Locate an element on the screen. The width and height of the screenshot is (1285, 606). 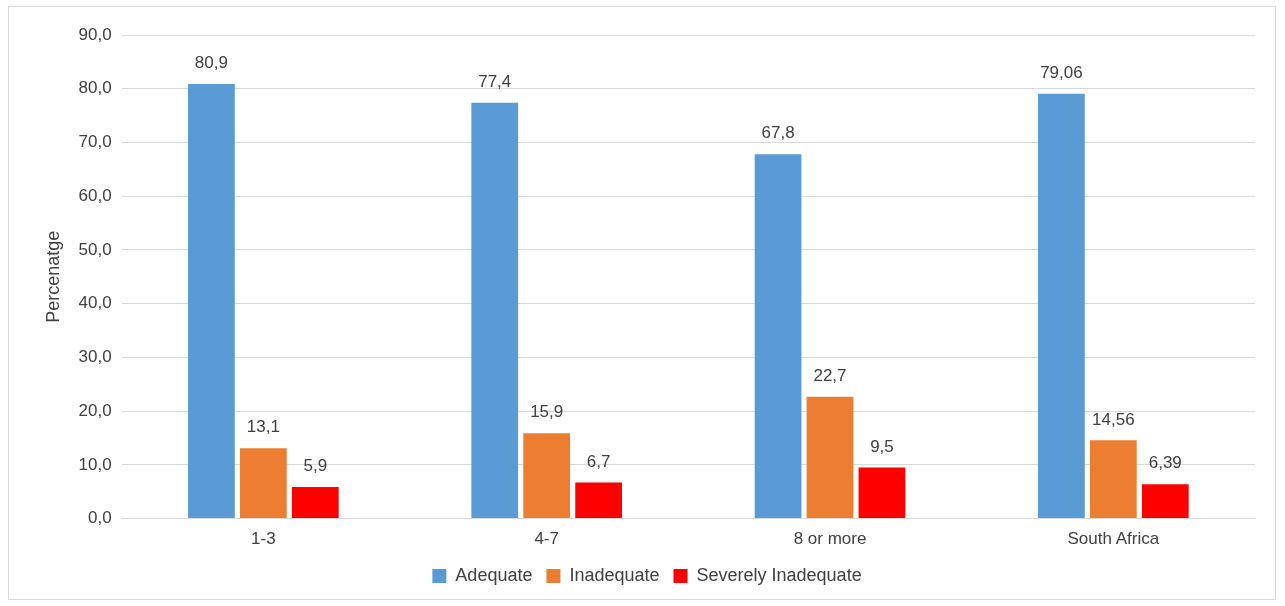
data-label: 13,1 is located at coordinates (263, 427).